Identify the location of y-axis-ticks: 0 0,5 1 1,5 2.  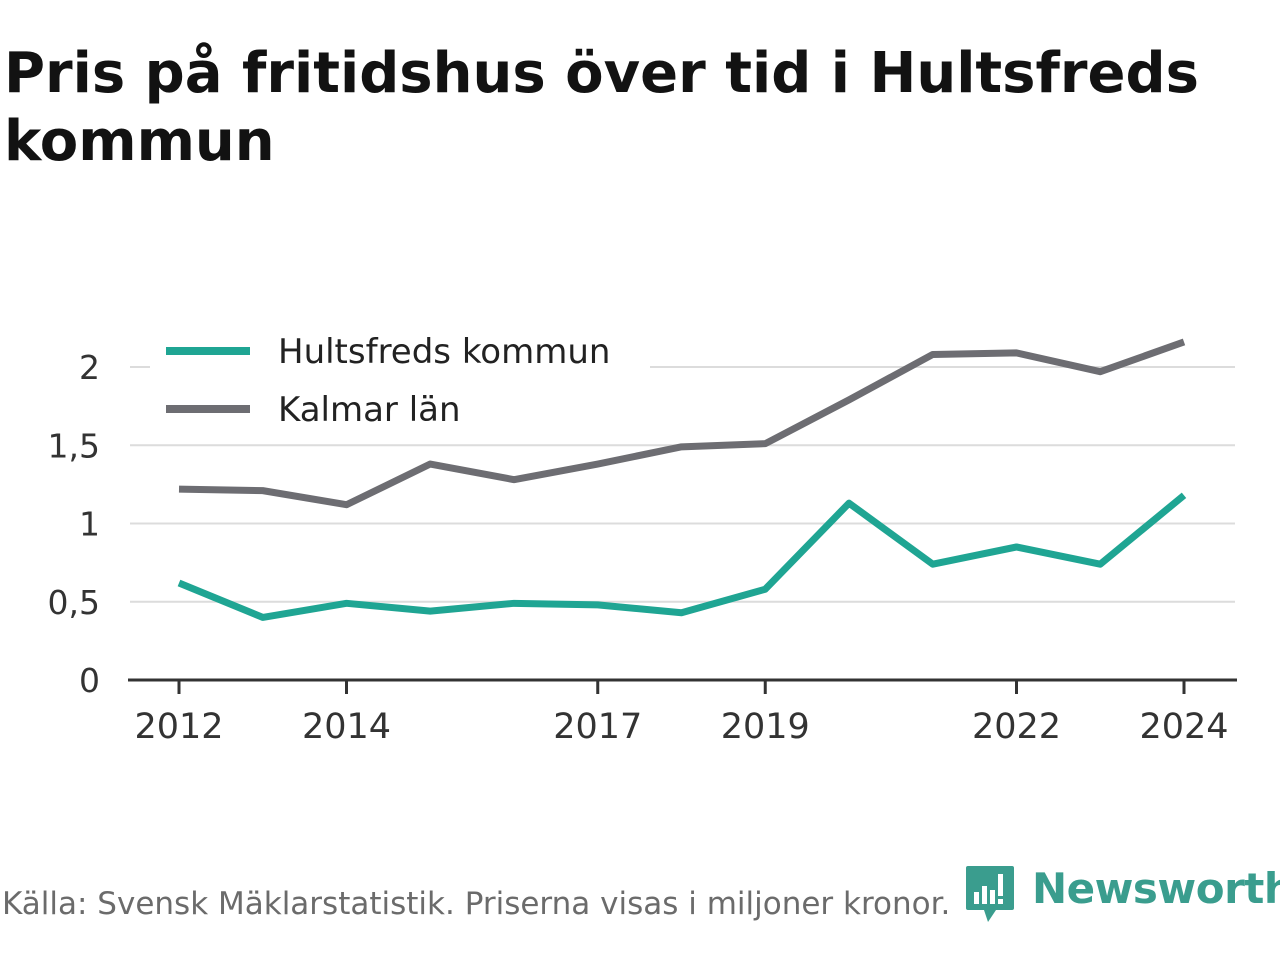
(74, 524).